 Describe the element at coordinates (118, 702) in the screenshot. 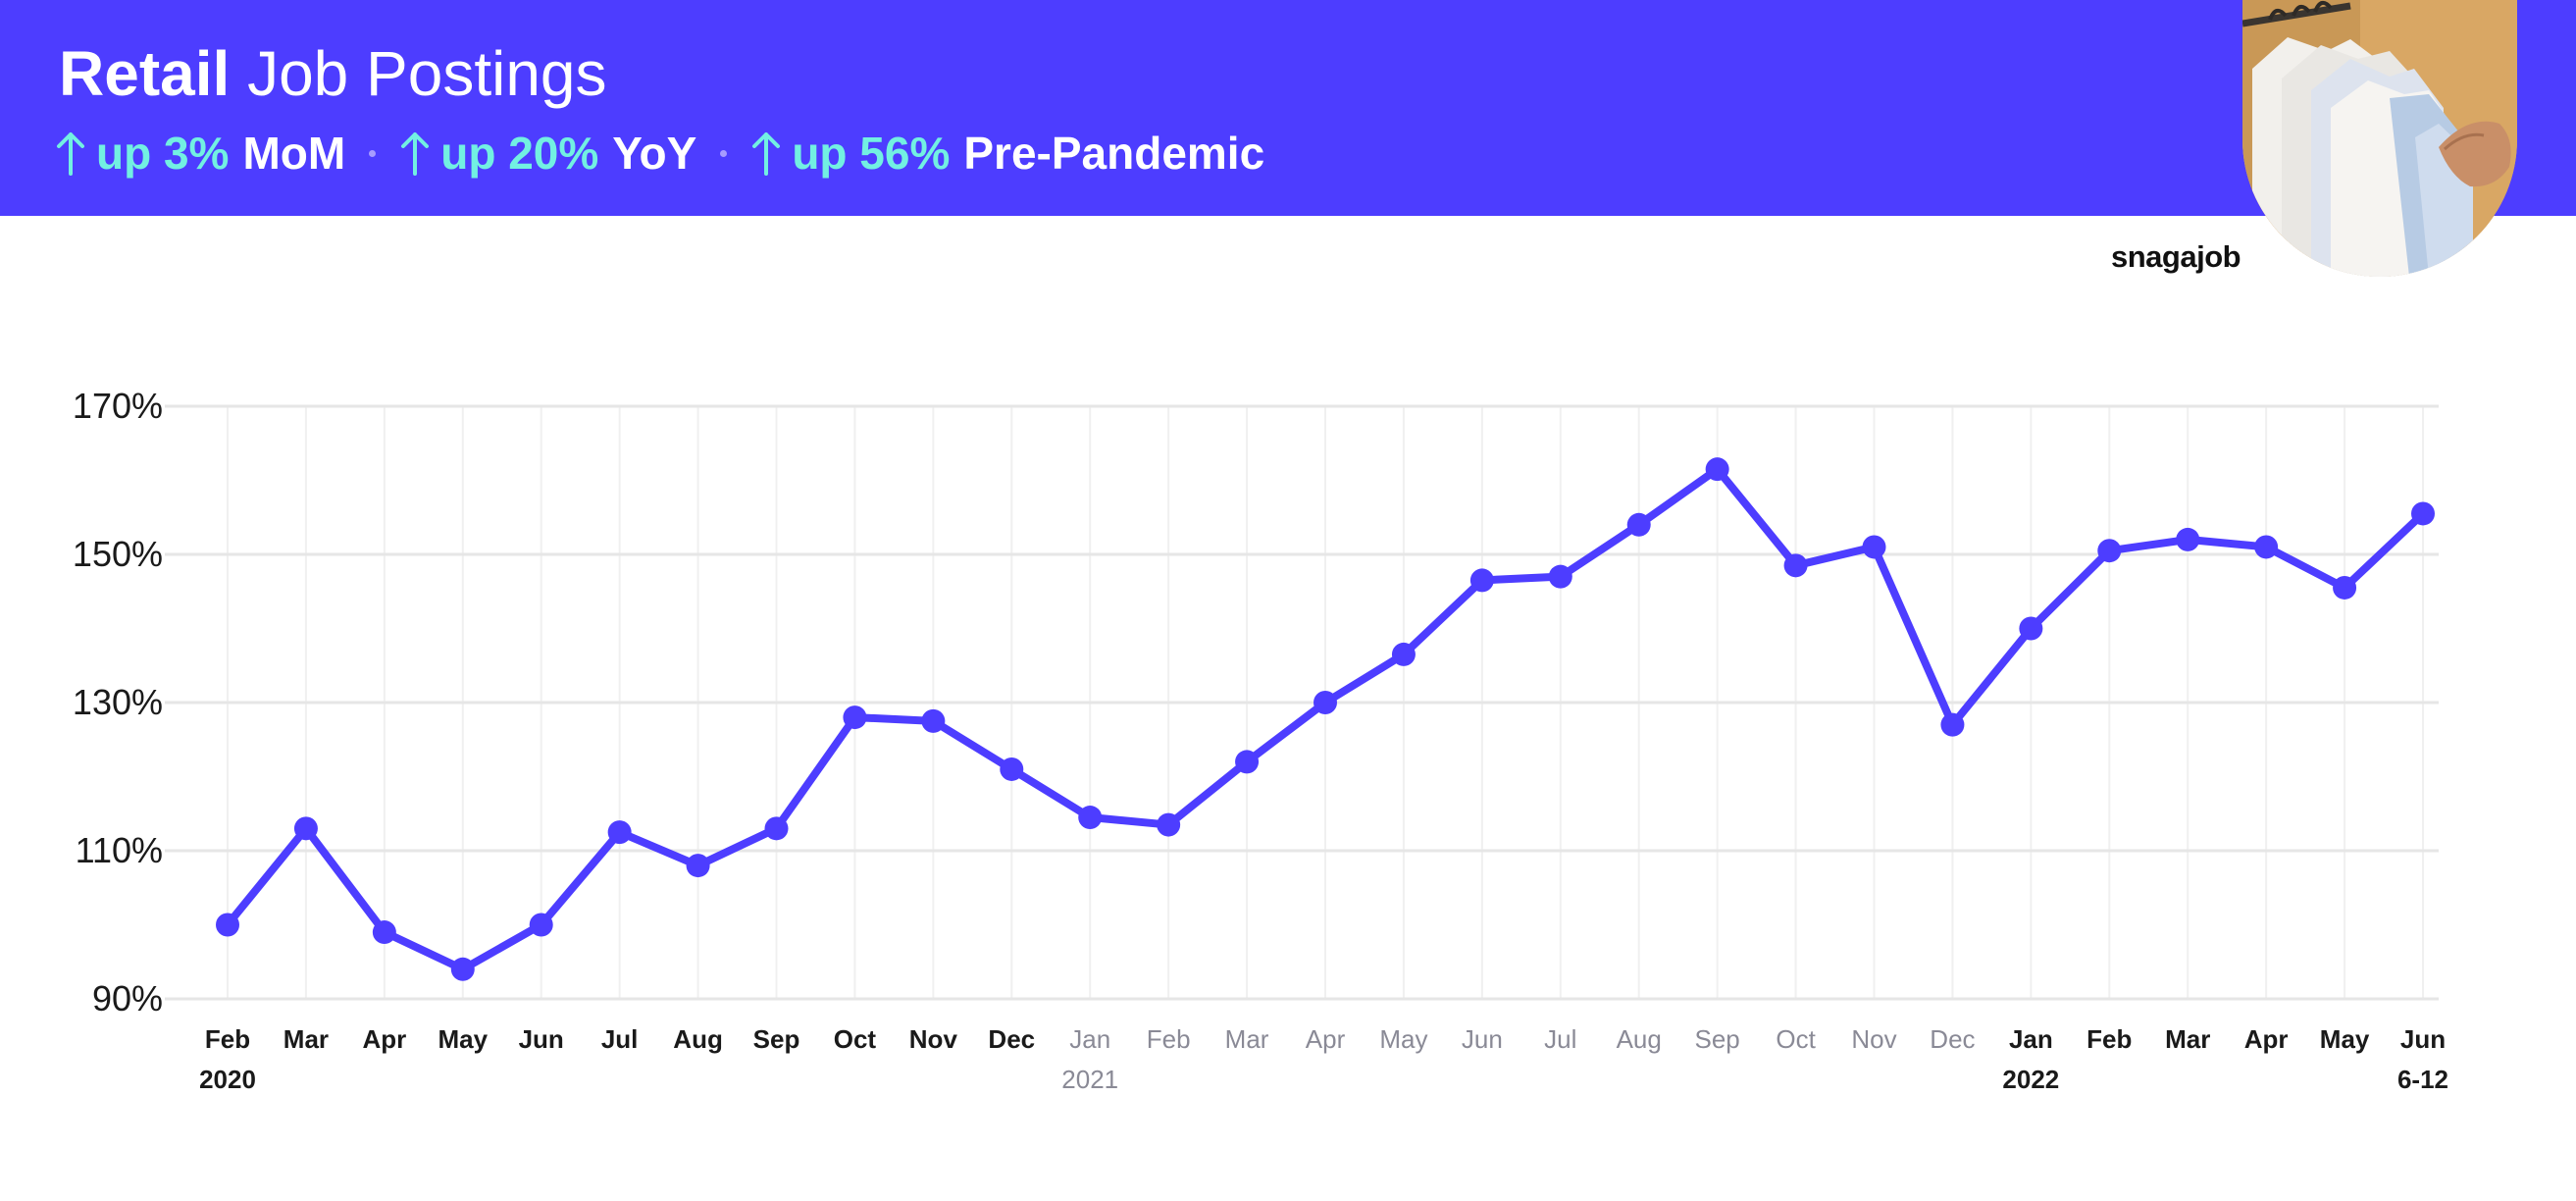

I see `y-tick-label: 130%` at that location.